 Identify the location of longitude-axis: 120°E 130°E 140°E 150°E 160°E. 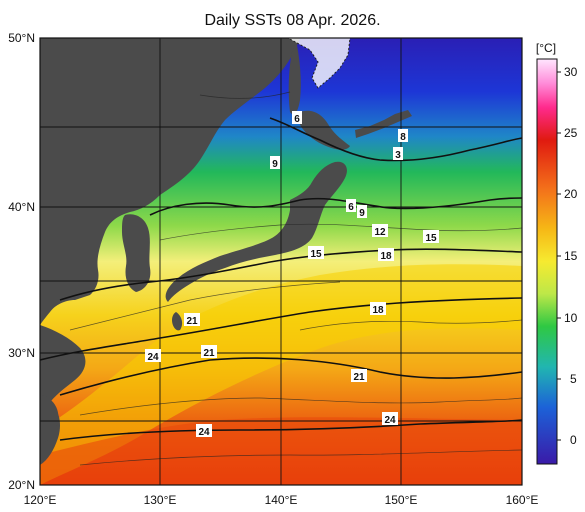
(281, 500).